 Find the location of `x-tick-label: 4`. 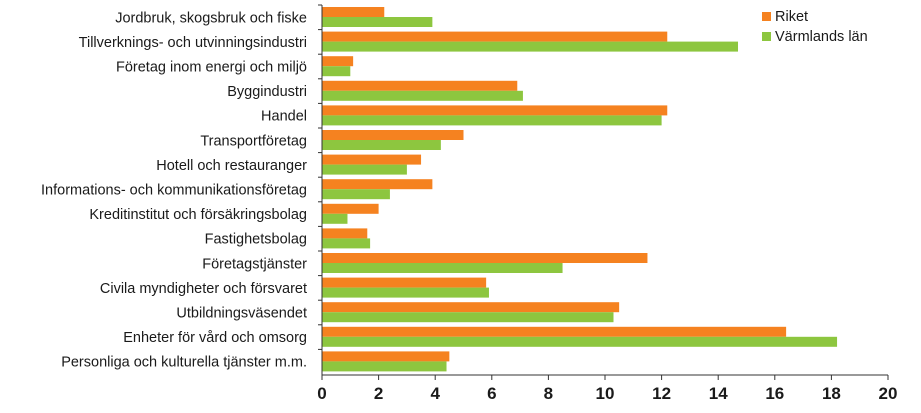

x-tick-label: 4 is located at coordinates (435, 393).